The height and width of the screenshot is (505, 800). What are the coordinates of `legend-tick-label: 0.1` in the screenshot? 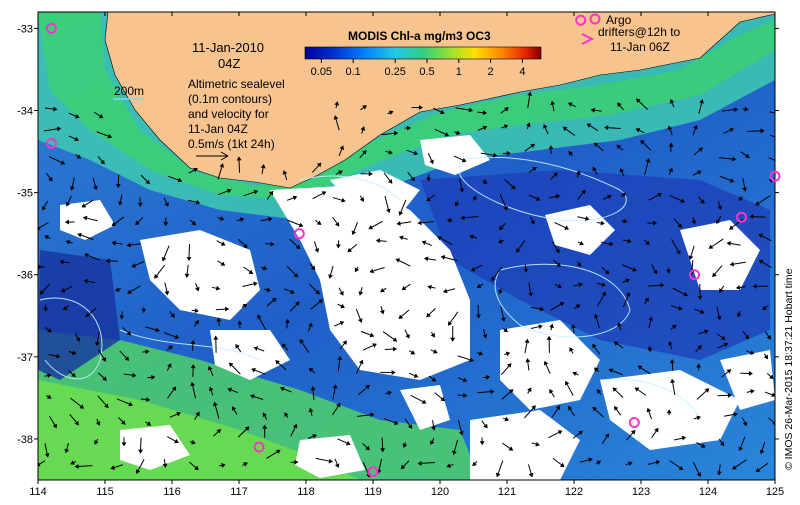 It's located at (353, 72).